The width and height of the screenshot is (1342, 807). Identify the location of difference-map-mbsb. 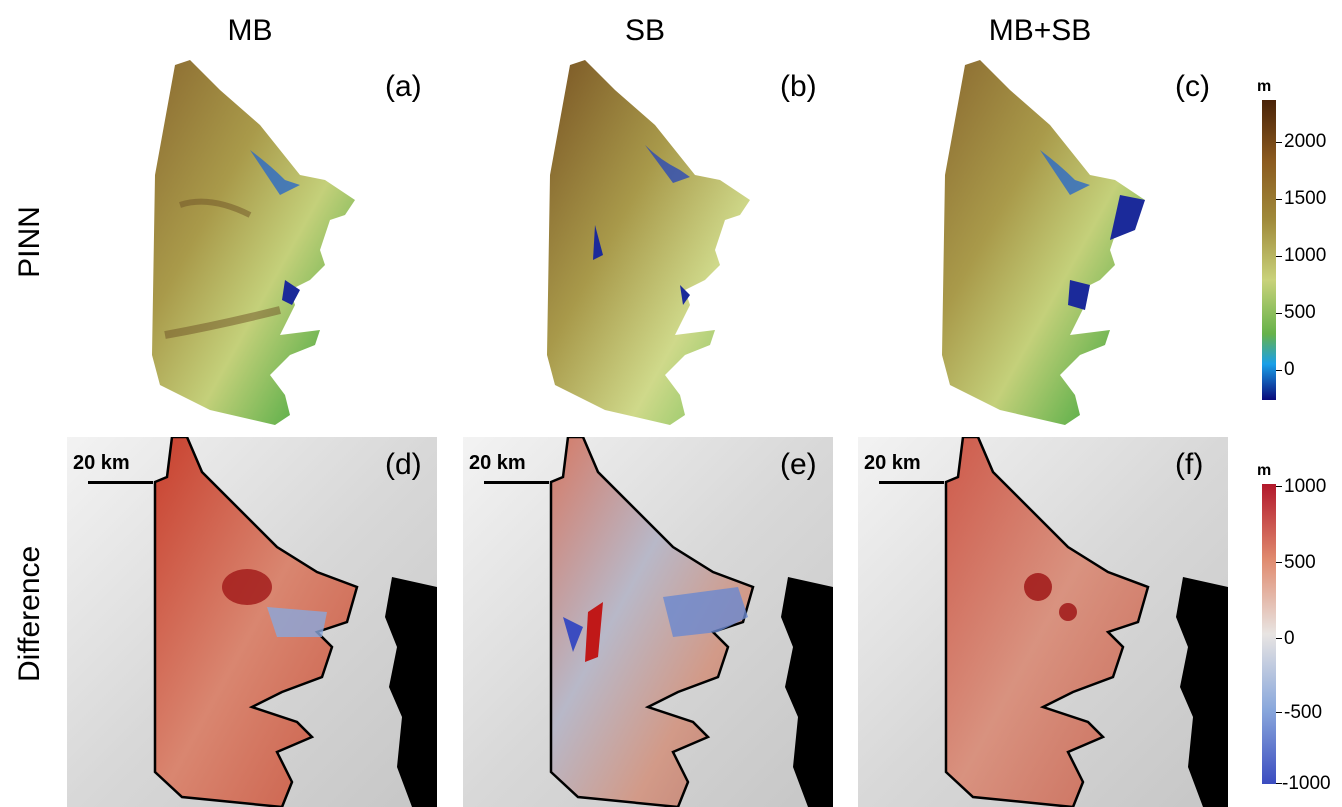
(1043, 622).